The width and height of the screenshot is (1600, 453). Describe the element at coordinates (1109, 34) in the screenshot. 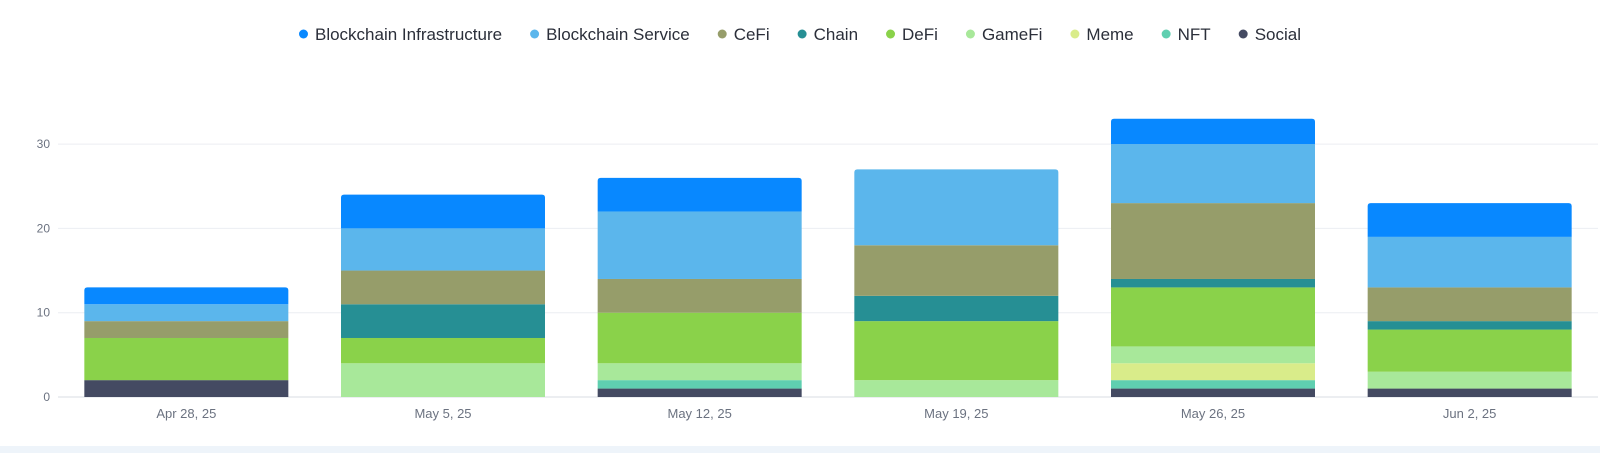

I see `legend-label: Meme` at that location.